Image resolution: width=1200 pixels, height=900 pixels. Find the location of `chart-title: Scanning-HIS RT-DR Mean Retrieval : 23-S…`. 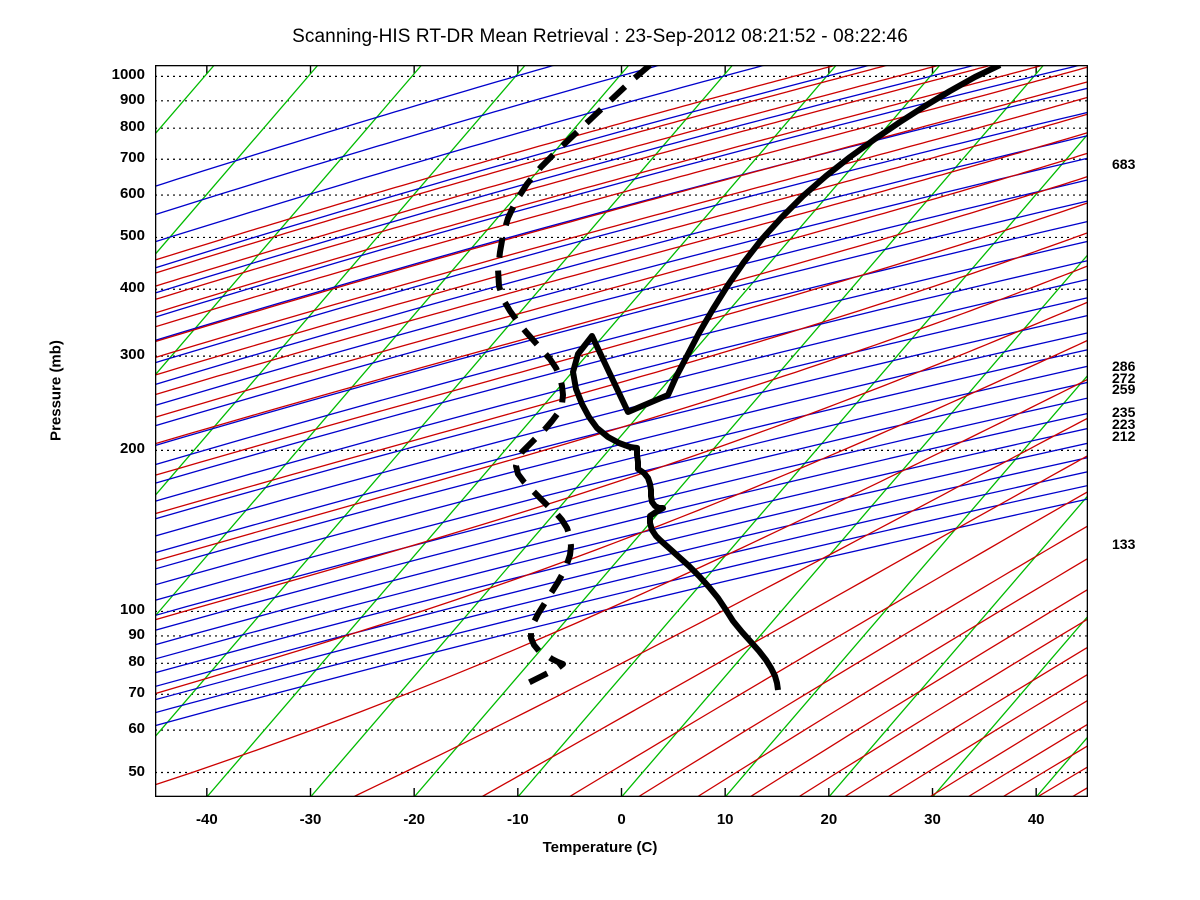

chart-title: Scanning-HIS RT-DR Mean Retrieval : 23-S… is located at coordinates (600, 36).